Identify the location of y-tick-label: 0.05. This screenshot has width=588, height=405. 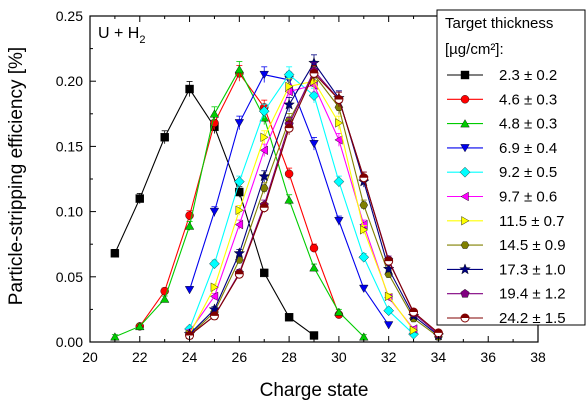
(69, 277).